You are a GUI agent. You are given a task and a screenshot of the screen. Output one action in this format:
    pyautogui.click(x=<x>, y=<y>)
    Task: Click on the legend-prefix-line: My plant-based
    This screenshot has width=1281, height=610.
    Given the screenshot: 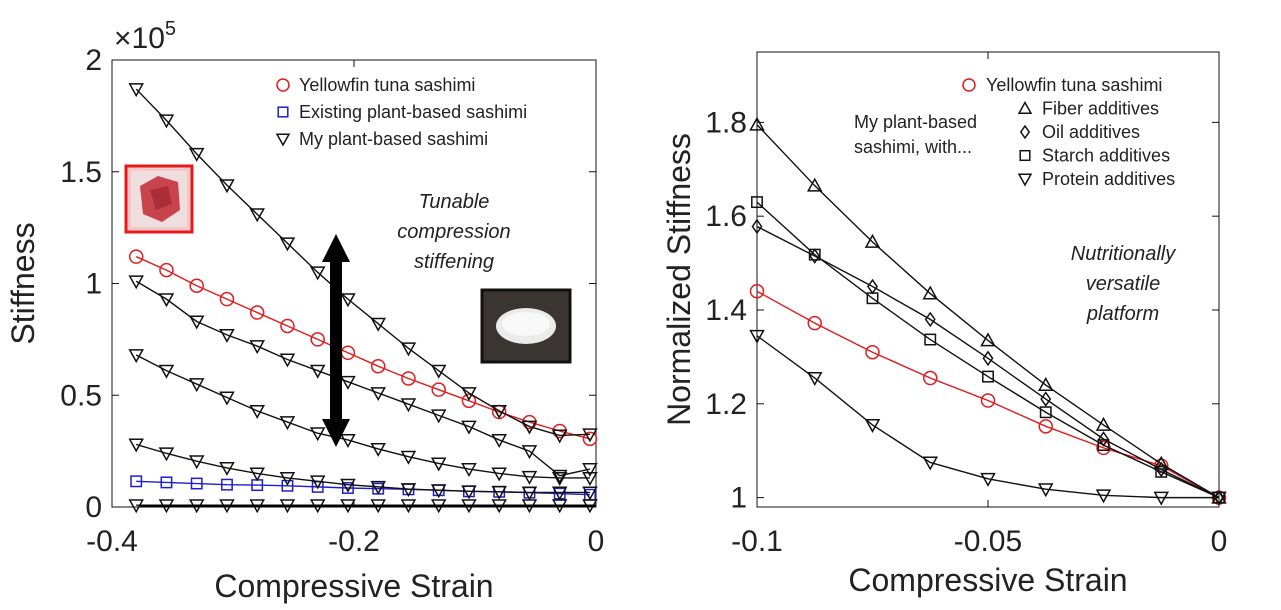 What is the action you would take?
    pyautogui.click(x=915, y=122)
    